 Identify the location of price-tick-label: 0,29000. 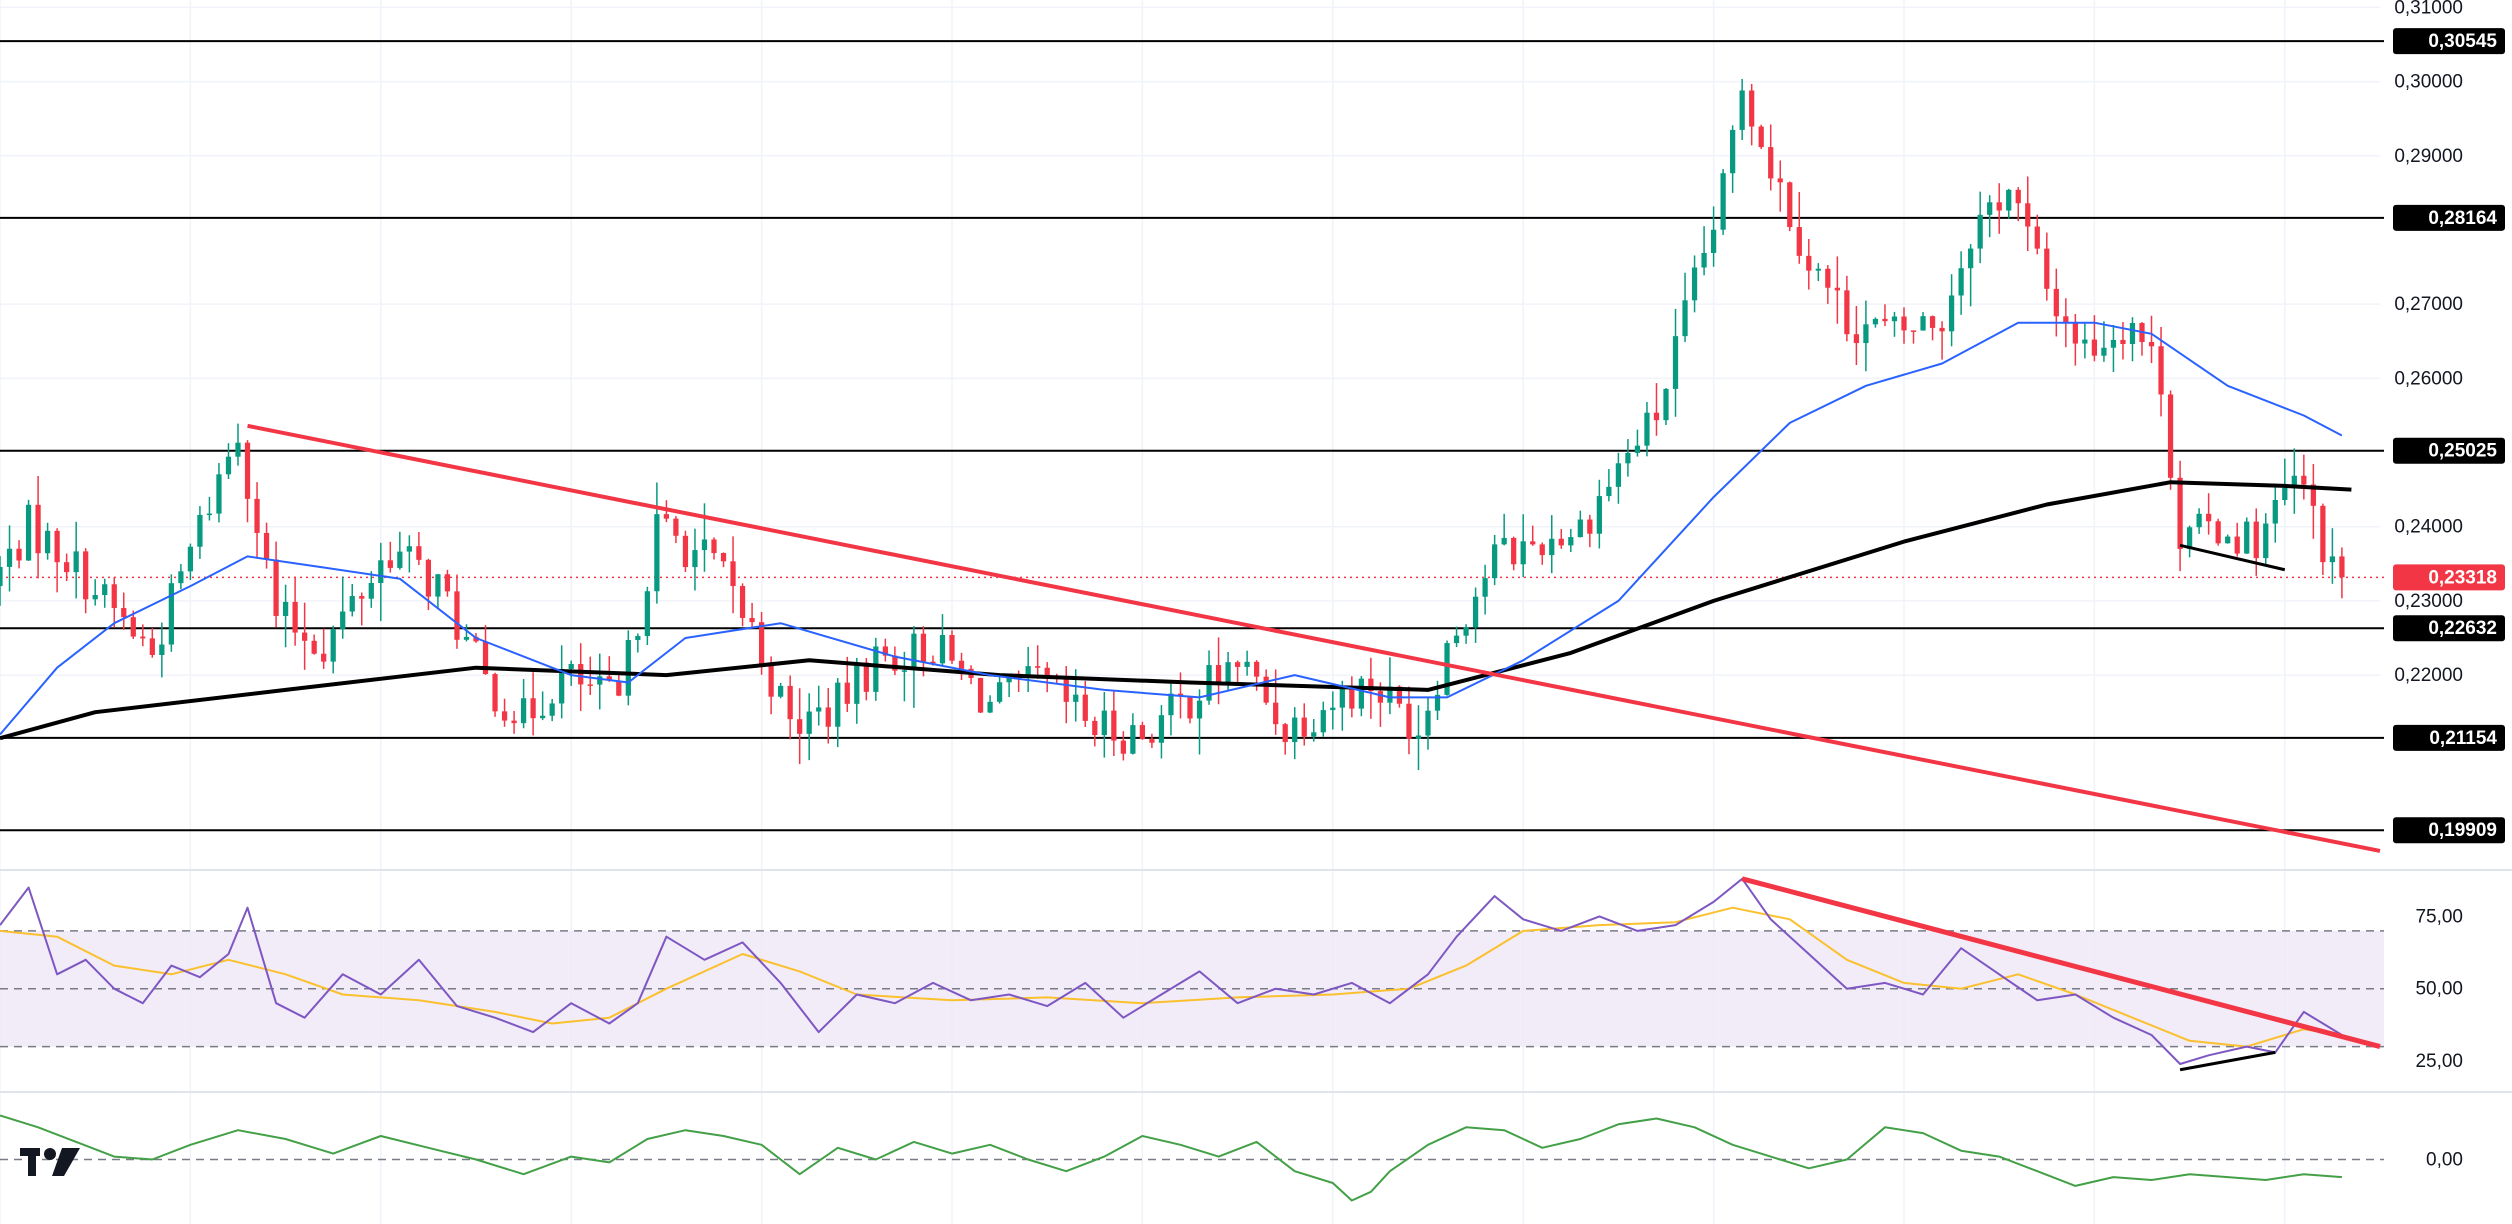
(2428, 156).